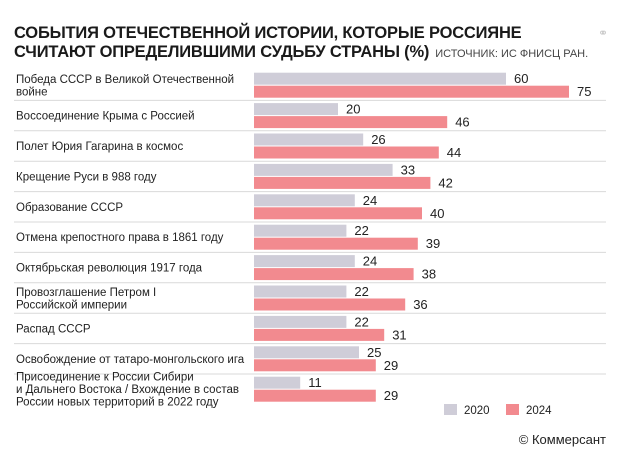  I want to click on category-label: Крещение Руси в 988 году, so click(86, 177).